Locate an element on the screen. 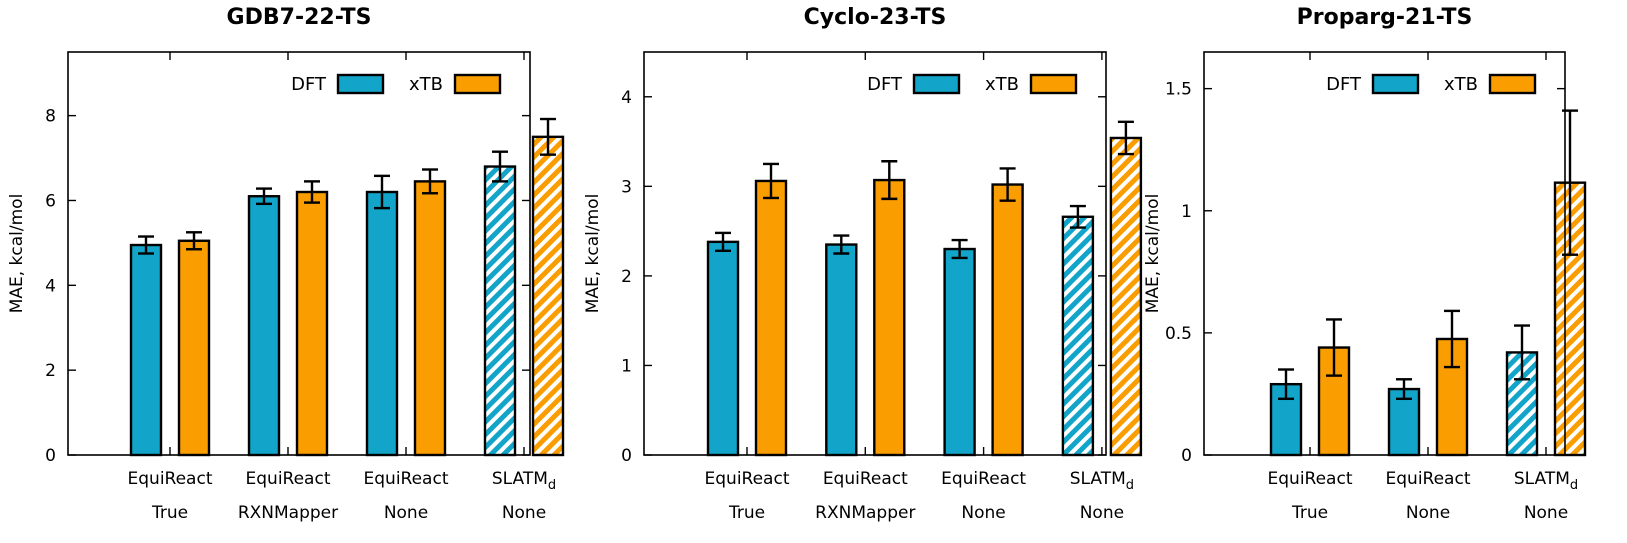  chart-title: Cyclo-23-TS is located at coordinates (875, 17).